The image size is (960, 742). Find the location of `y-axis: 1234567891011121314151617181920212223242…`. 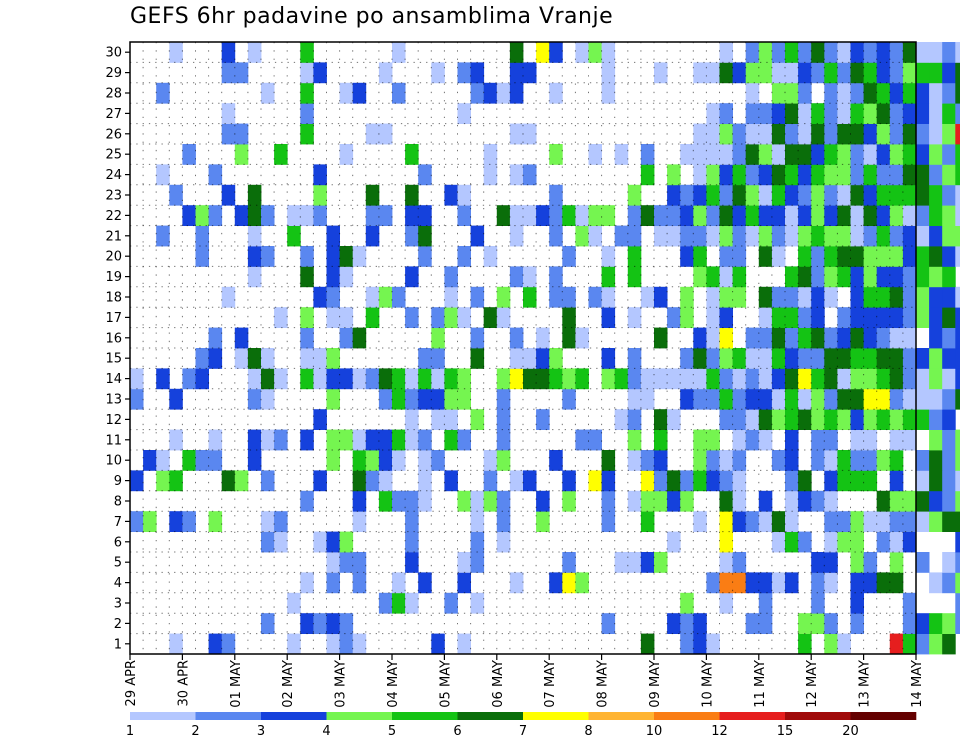

y-axis: 1234567891011121314151617181920212223242… is located at coordinates (117, 349).